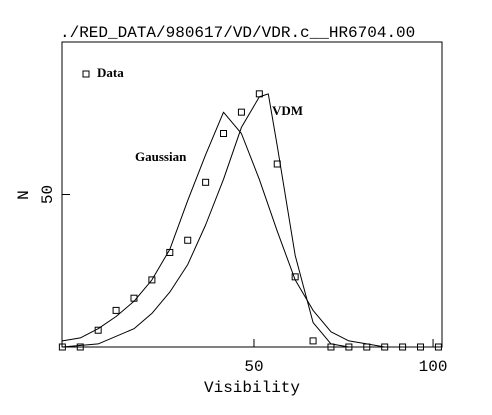 Image resolution: width=492 pixels, height=415 pixels. What do you see at coordinates (48, 194) in the screenshot?
I see `y-tick-label: 50` at bounding box center [48, 194].